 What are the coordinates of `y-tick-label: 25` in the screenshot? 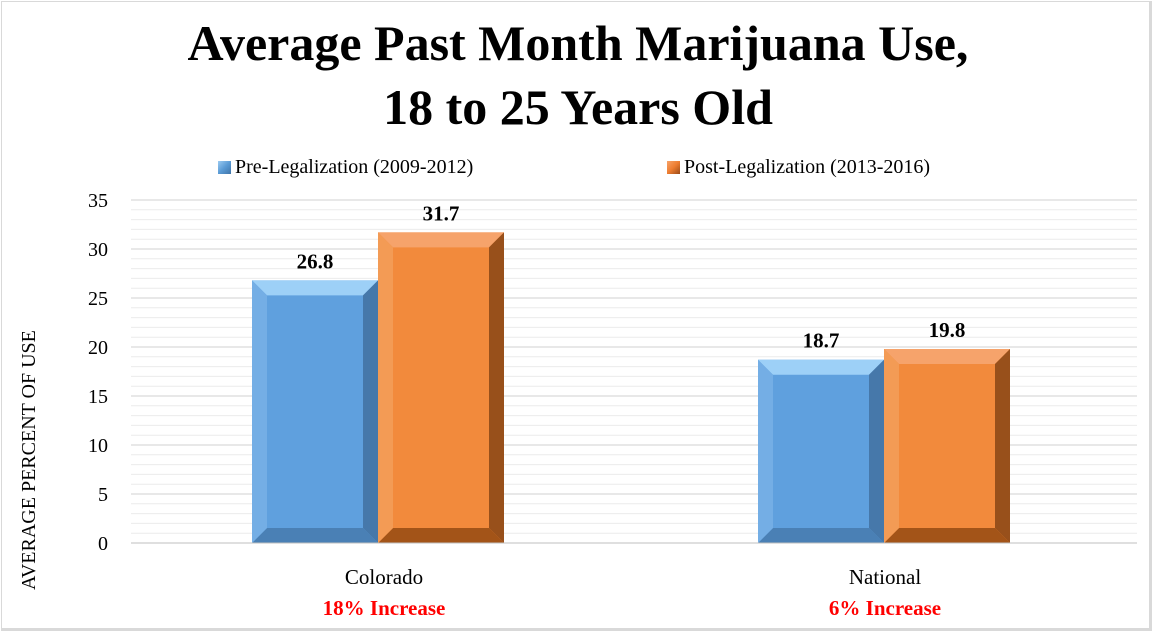 It's located at (98, 299).